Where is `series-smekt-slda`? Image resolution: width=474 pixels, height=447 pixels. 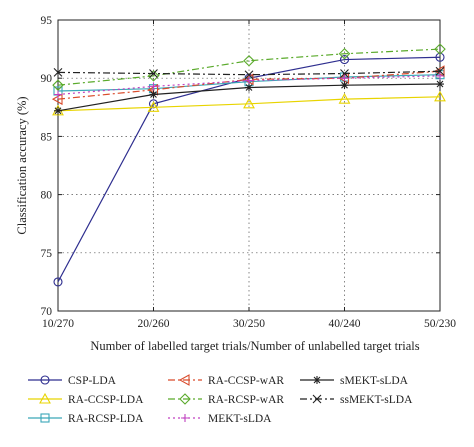
series-smekt-slda is located at coordinates (249, 97).